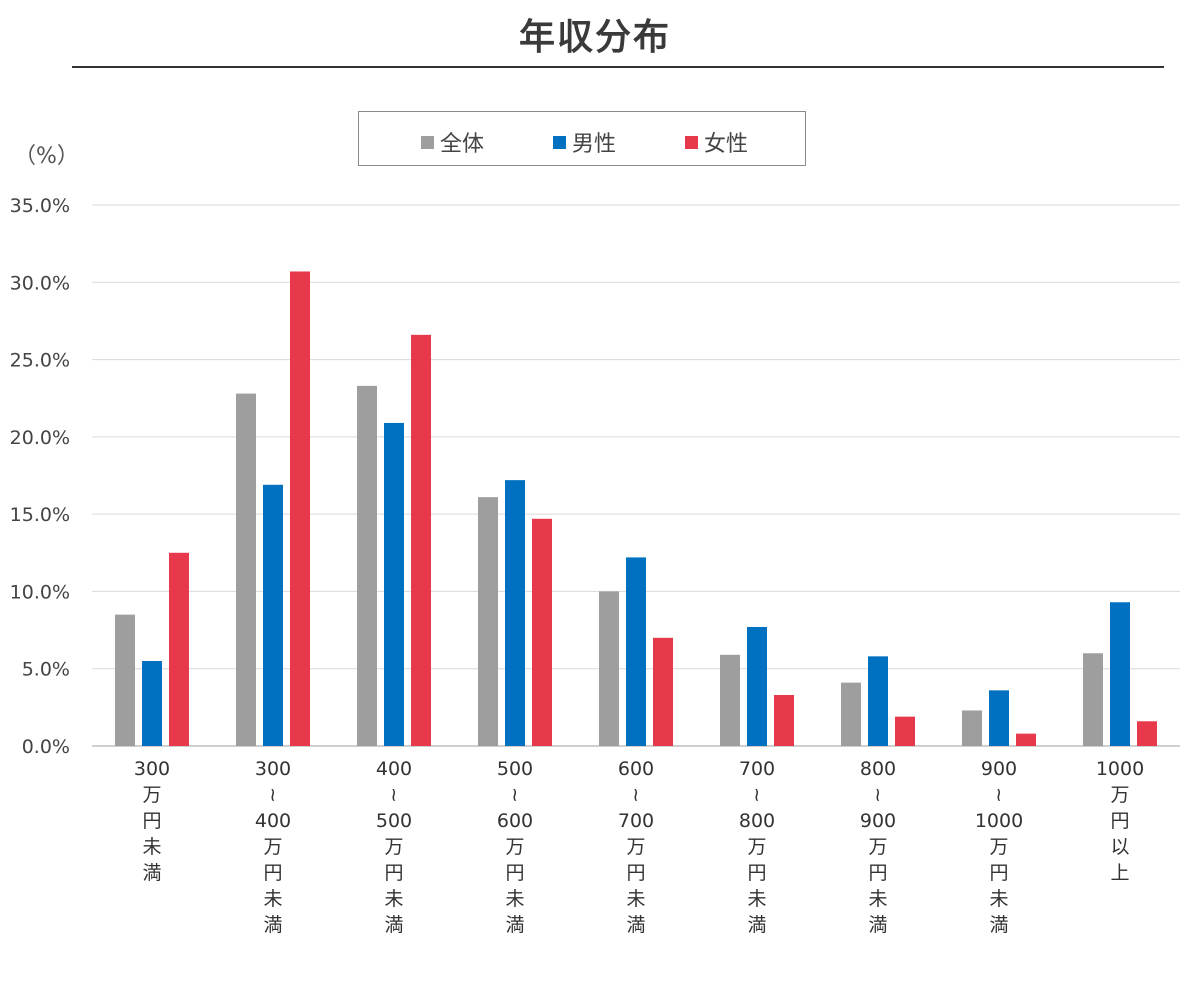 This screenshot has width=1200, height=989. Describe the element at coordinates (40, 206) in the screenshot. I see `y-tick-label: 35.0%` at that location.